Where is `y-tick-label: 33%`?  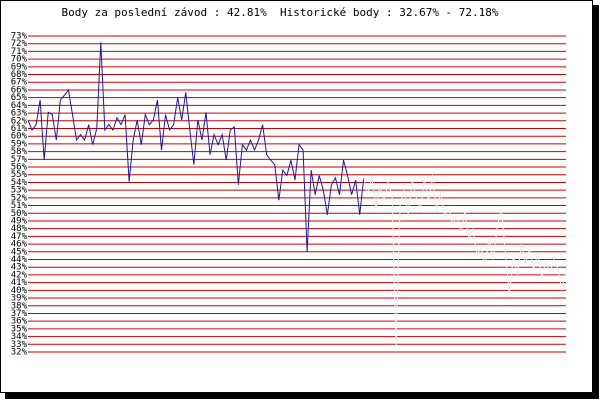 y-tick-label: 33% is located at coordinates (19, 345).